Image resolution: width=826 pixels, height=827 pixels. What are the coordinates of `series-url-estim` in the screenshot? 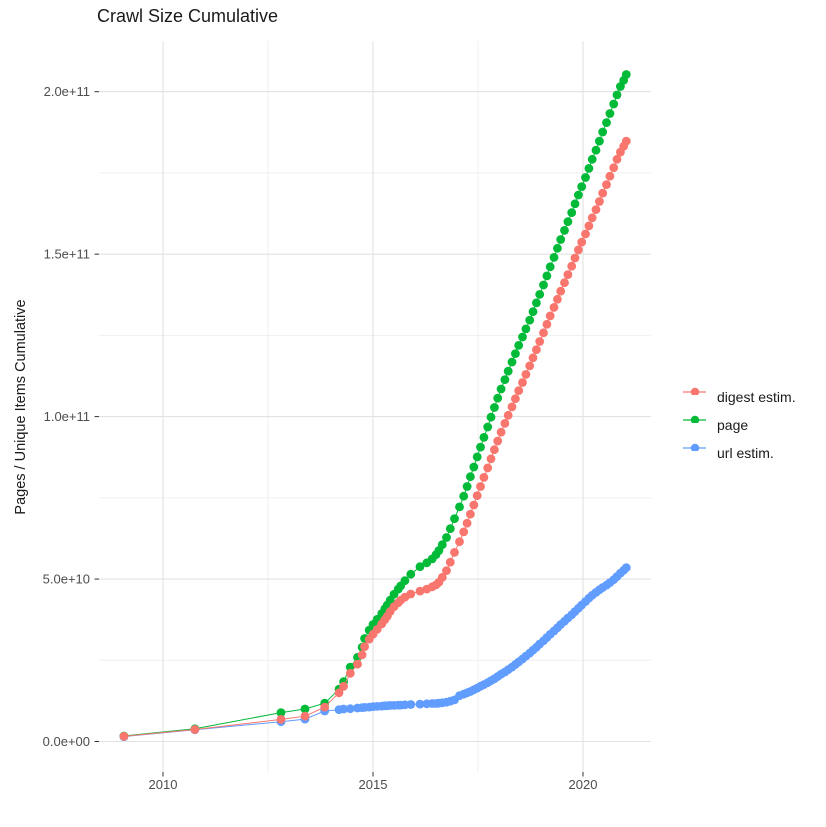 It's located at (375, 652).